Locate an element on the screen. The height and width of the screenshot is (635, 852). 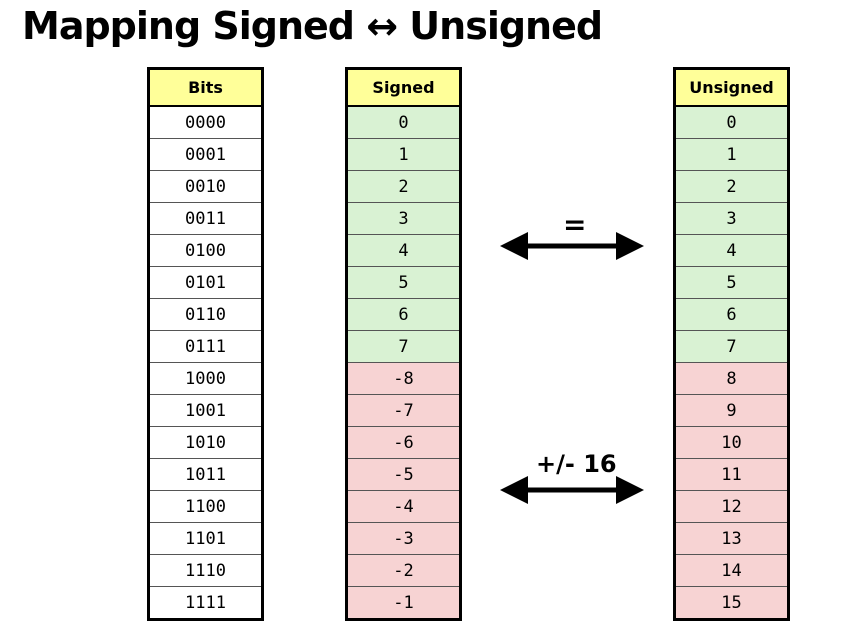
signed-cell: 4 is located at coordinates (403, 250).